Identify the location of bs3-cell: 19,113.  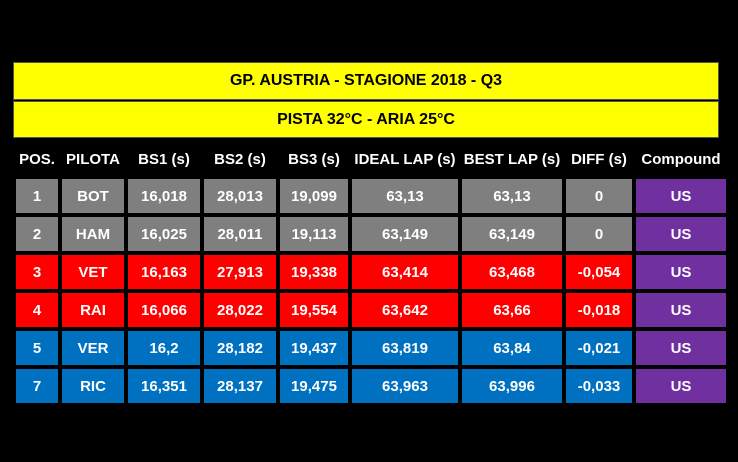
(314, 234).